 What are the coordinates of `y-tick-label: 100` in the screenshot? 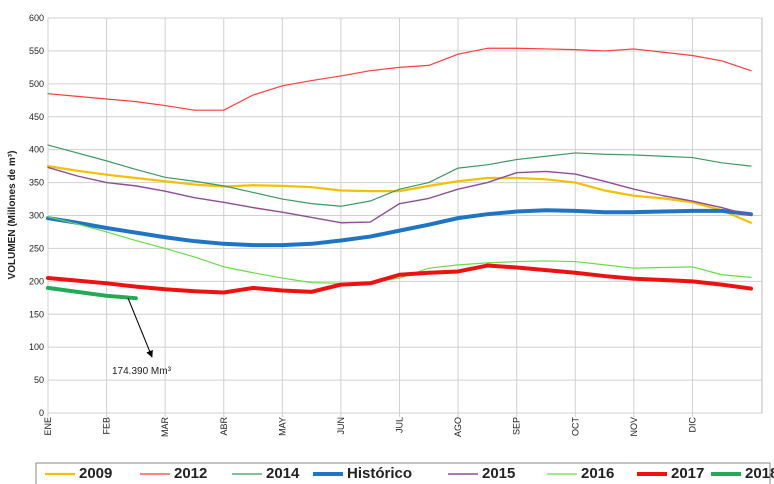 It's located at (36, 347).